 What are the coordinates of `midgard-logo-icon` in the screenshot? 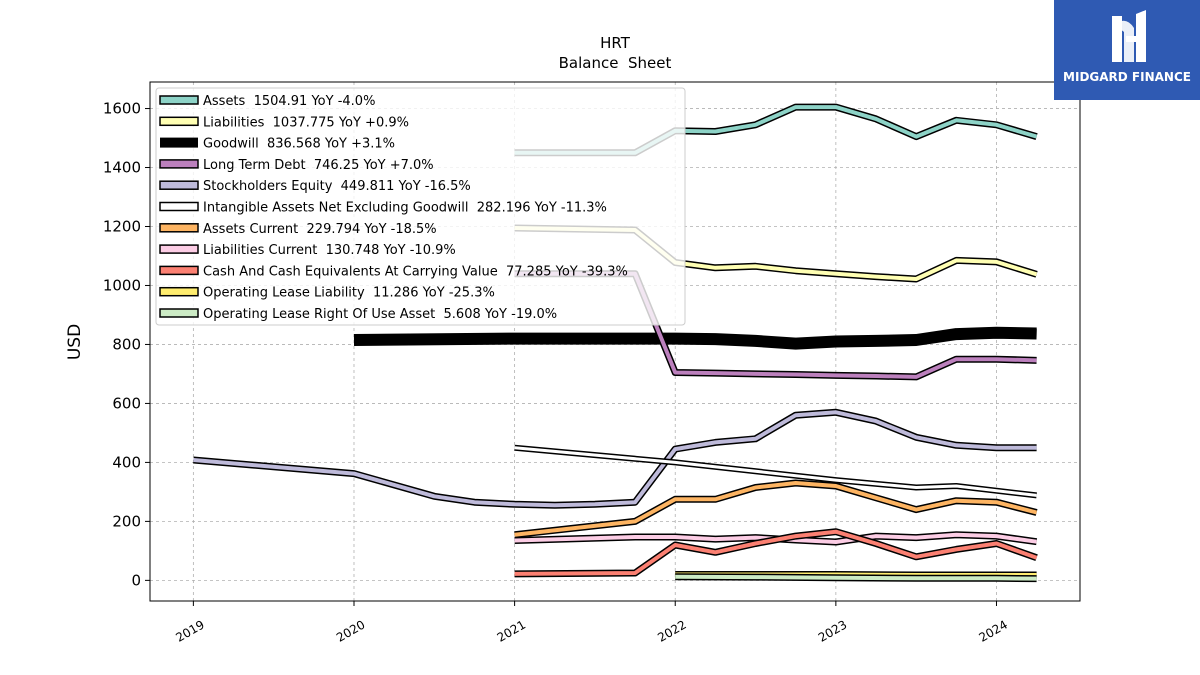 It's located at (1129, 36).